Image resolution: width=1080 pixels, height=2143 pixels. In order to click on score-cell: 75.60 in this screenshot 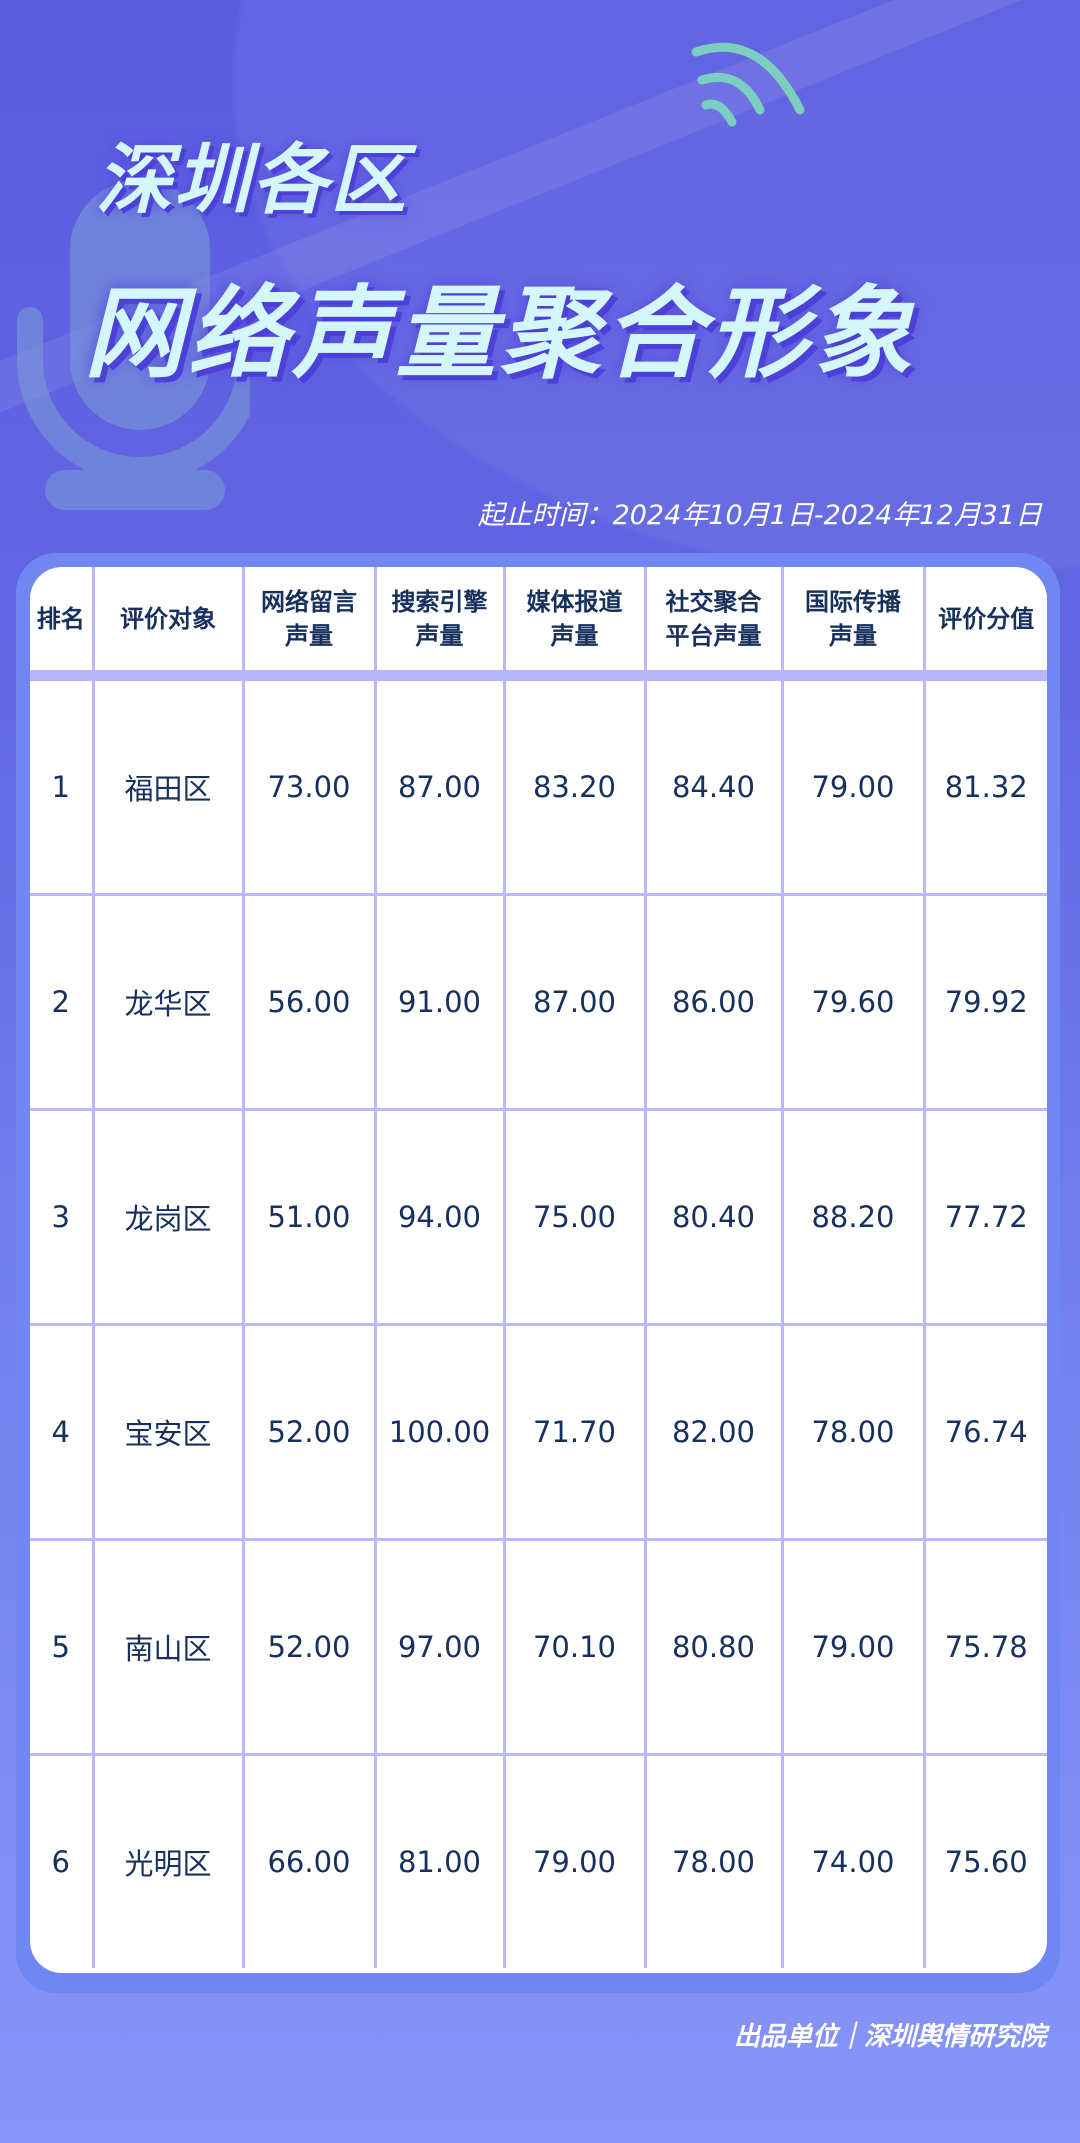, I will do `click(984, 1861)`.